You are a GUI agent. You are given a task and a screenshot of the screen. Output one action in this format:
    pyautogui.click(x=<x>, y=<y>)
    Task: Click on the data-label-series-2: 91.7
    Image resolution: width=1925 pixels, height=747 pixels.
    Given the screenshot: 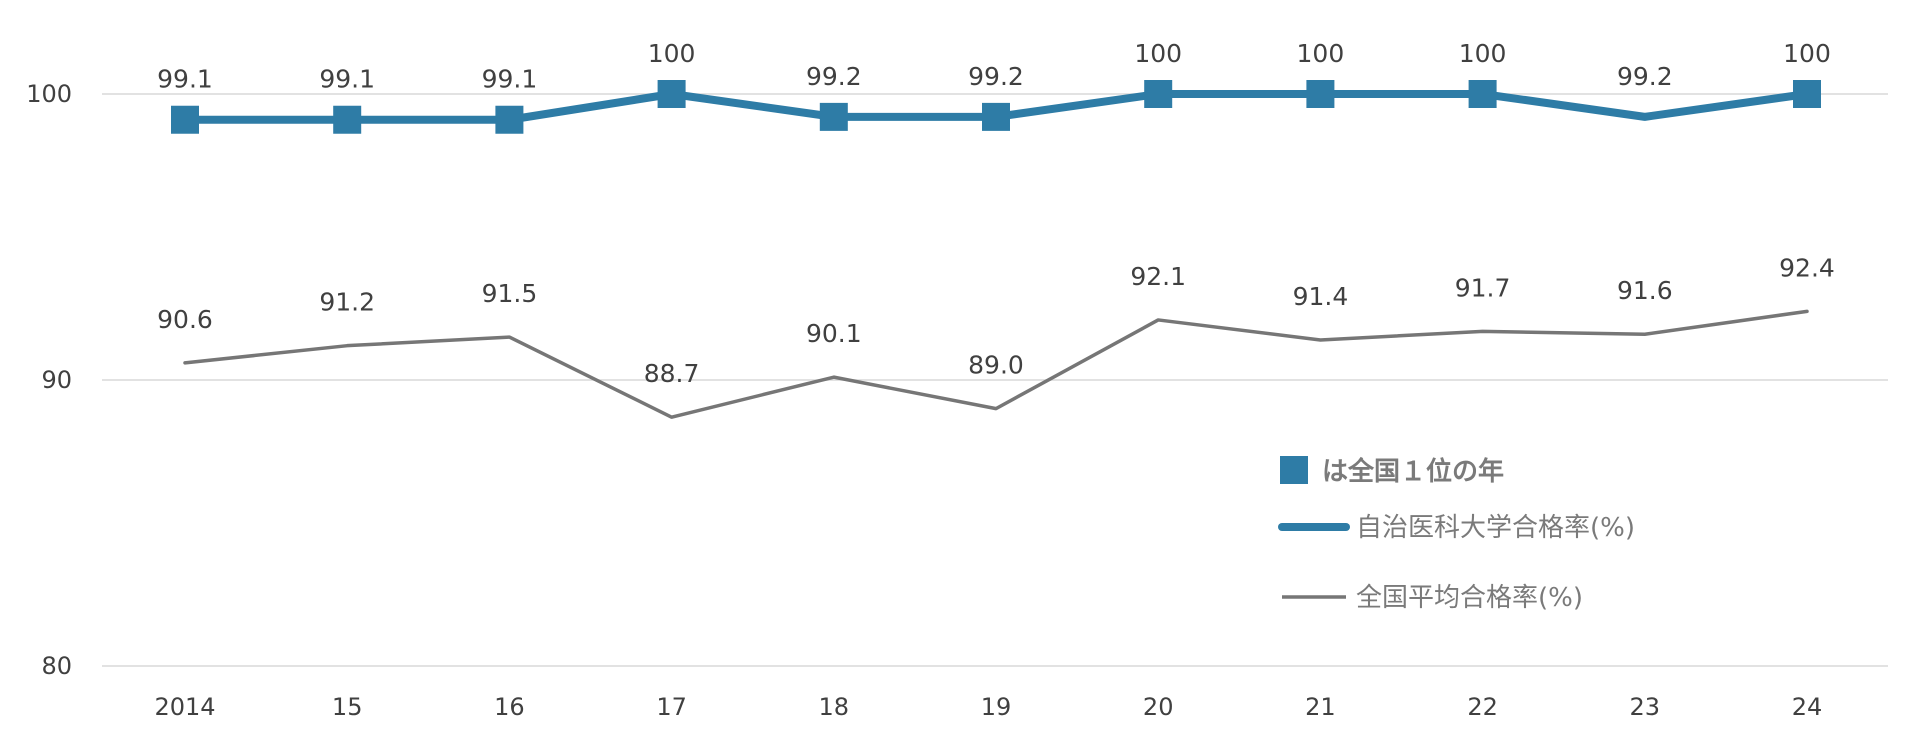 What is the action you would take?
    pyautogui.click(x=1483, y=287)
    